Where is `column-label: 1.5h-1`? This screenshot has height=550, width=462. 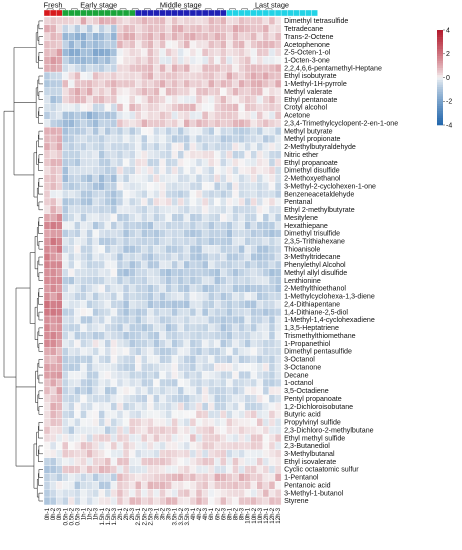
column-label: 1.5h-1 is located at coordinates (102, 516).